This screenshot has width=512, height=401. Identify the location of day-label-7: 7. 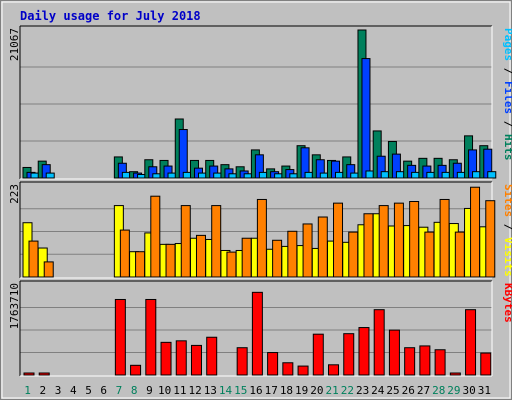
(119, 390).